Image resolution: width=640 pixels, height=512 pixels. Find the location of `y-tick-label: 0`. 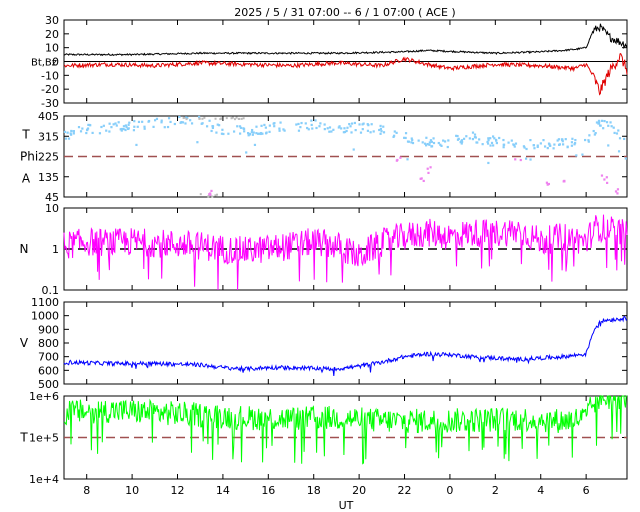

y-tick-label: 0 is located at coordinates (55, 62).